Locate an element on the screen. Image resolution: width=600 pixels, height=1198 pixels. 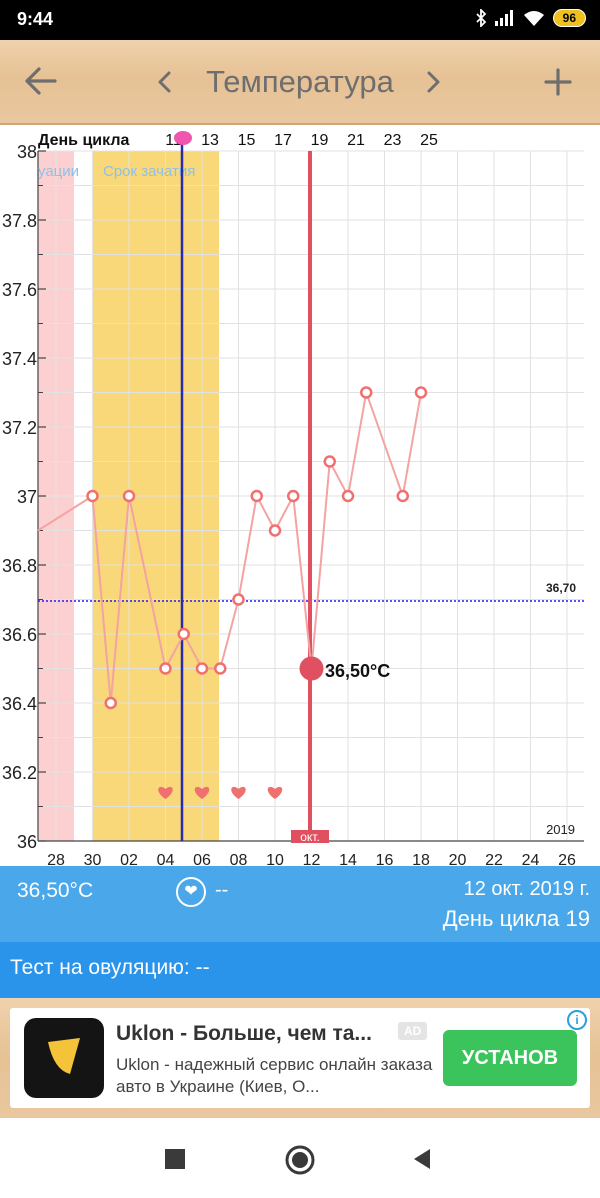
cycle-day-text: День цикла 19 is located at coordinates (516, 918).